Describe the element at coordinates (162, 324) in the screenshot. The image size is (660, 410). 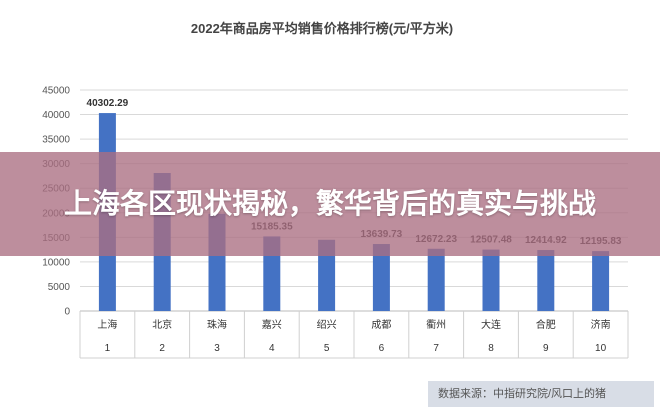
I see `x-category-label: 北京` at that location.